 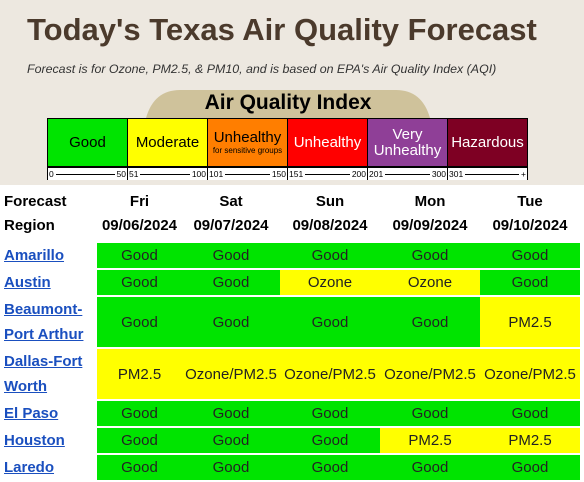 I want to click on day-date: 09/07/2024, so click(x=231, y=225).